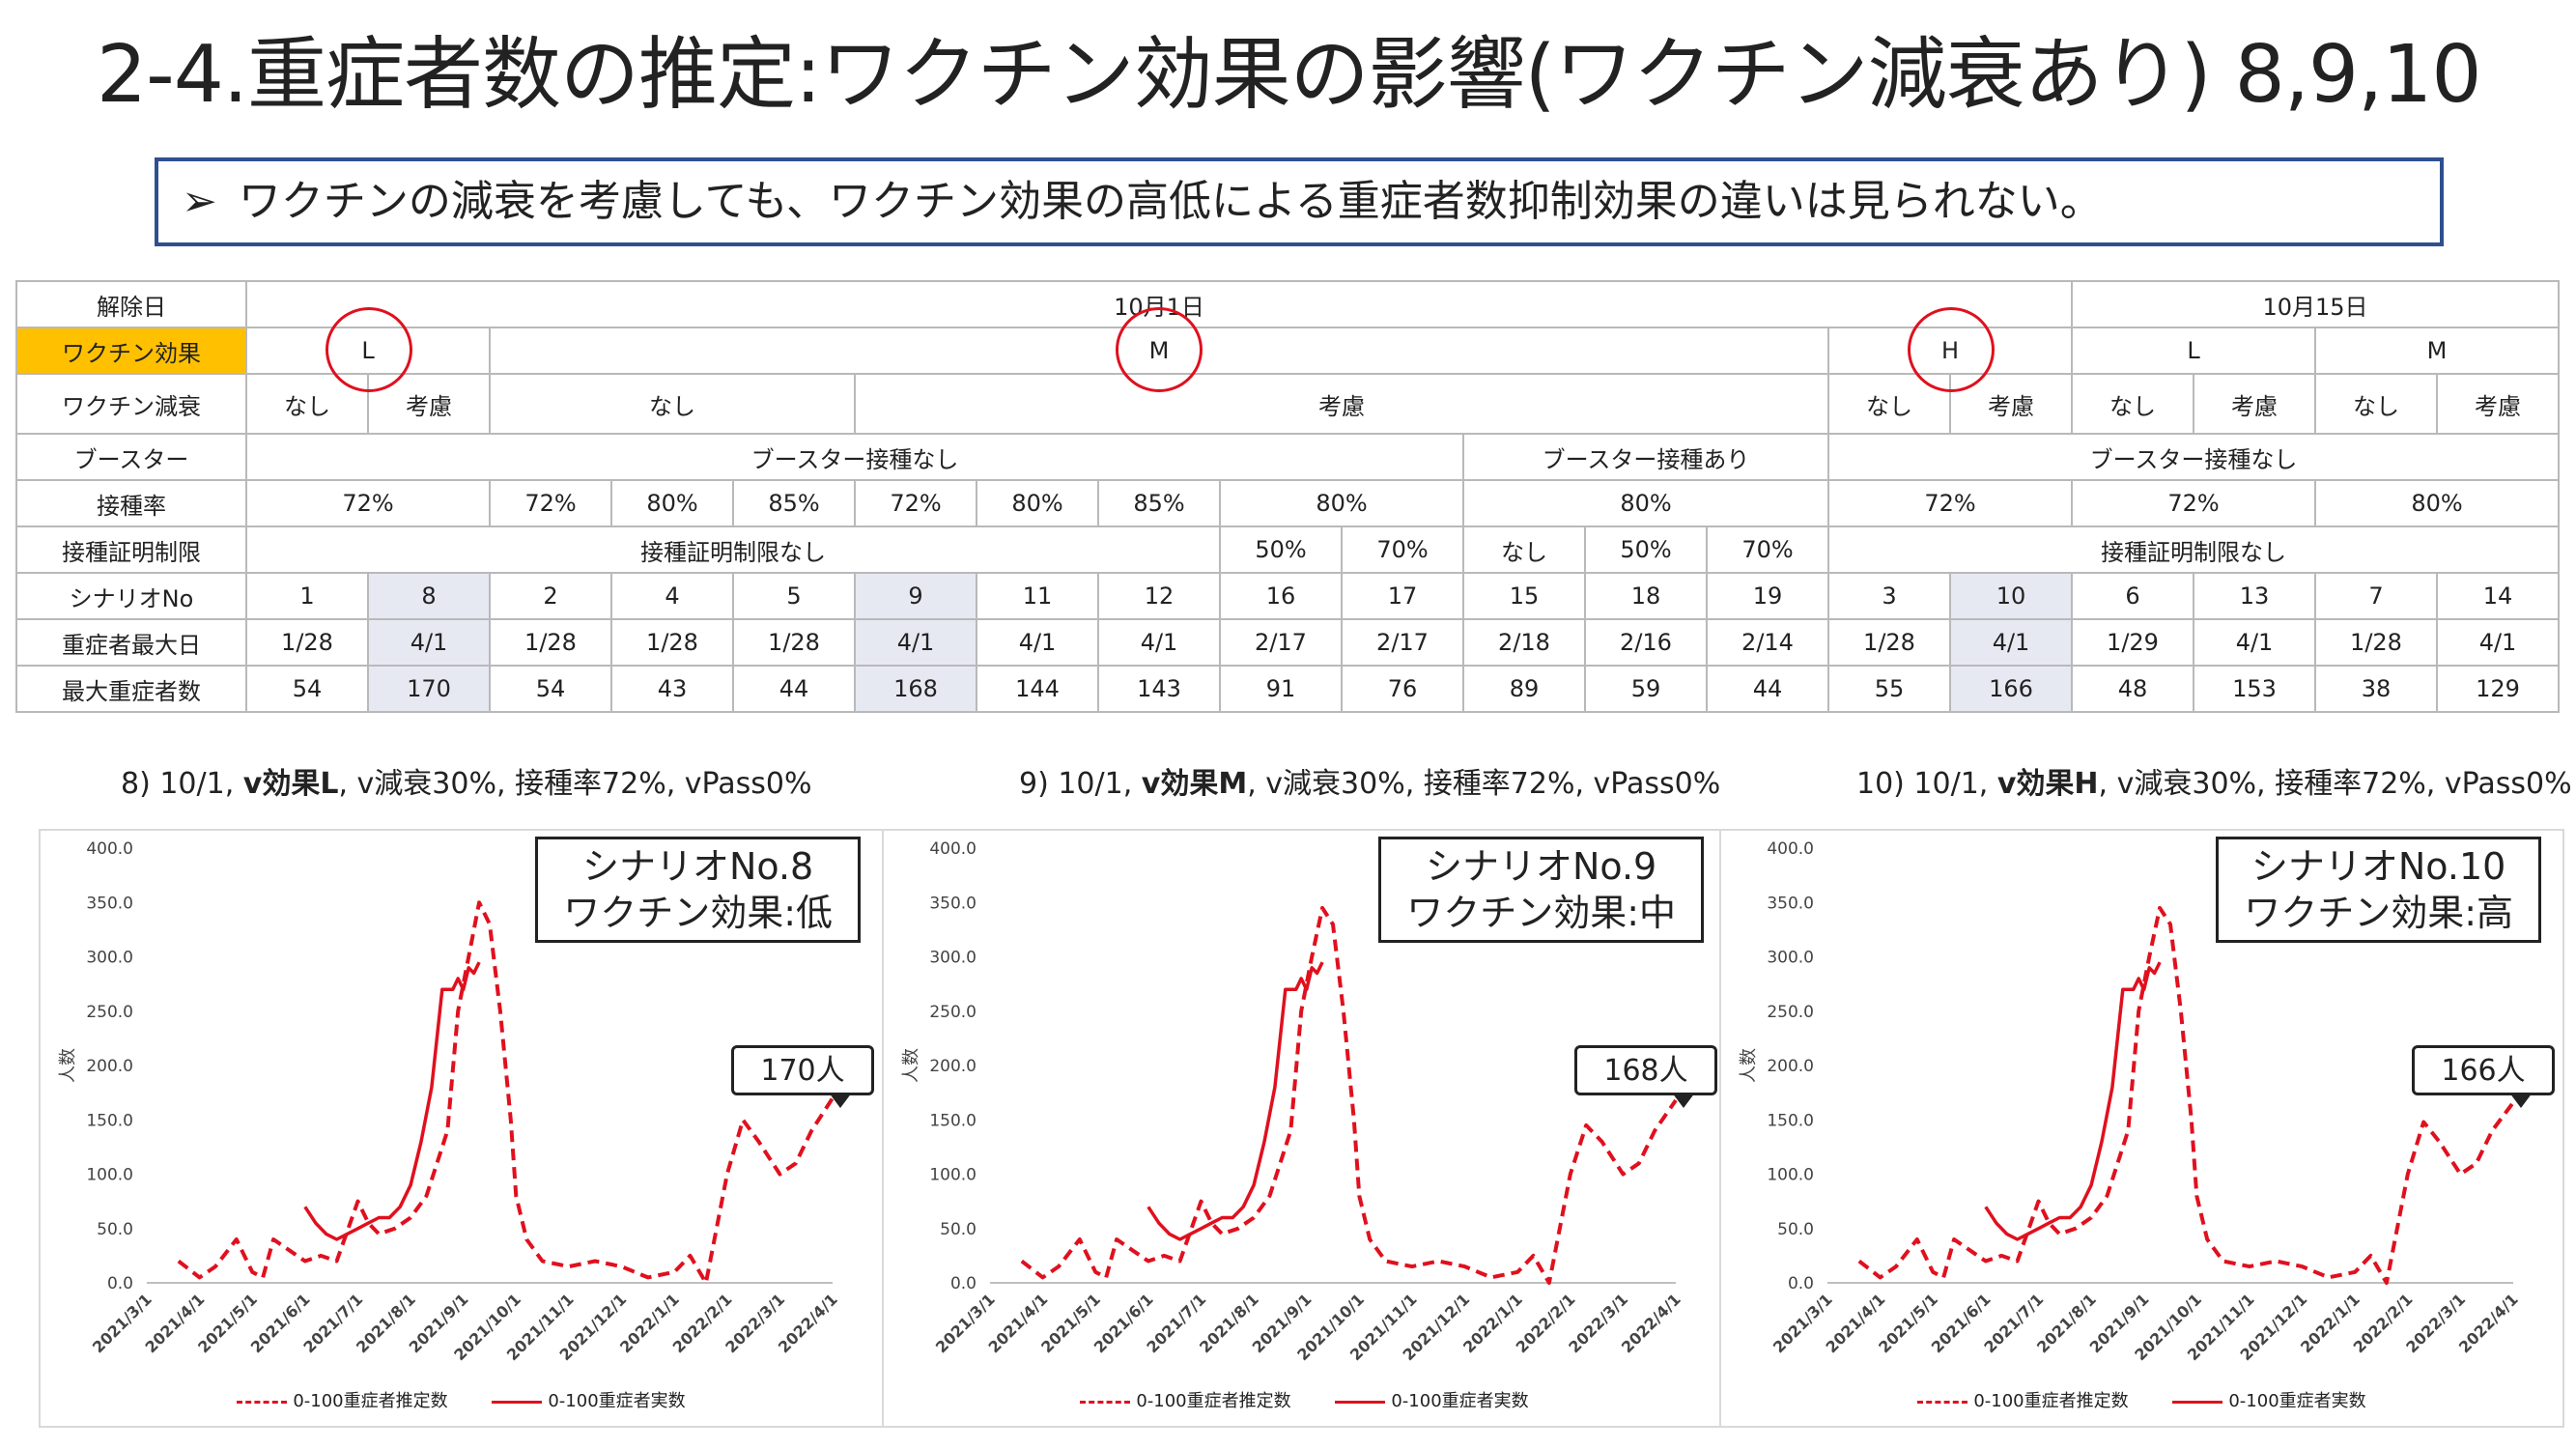 This screenshot has width=2576, height=1449. I want to click on cell-peak-date: 2/14, so click(1767, 642).